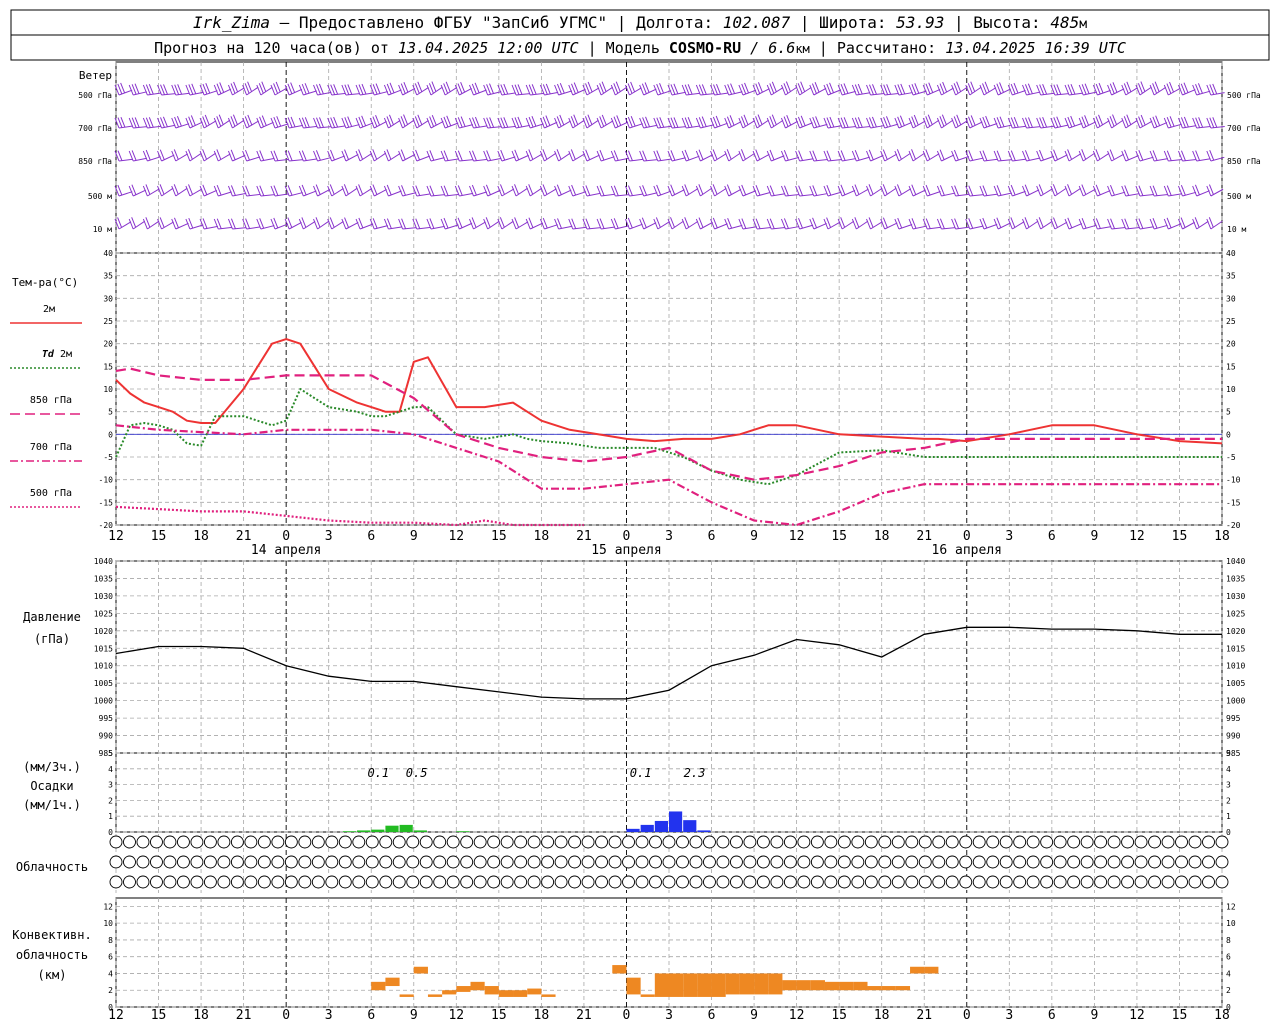  Describe the element at coordinates (633, 986) in the screenshot. I see `convective-bar` at that location.